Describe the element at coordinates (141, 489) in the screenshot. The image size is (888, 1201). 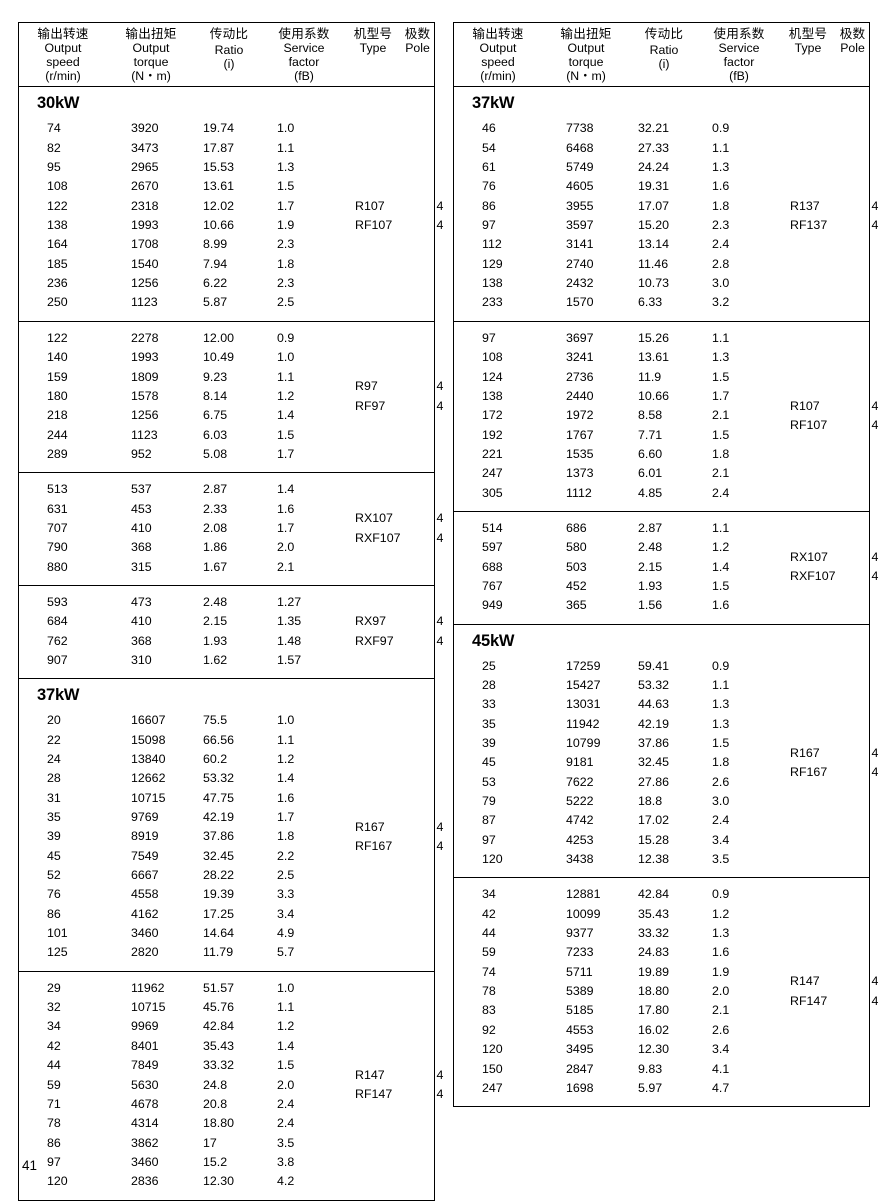
I see `torque-cell: 537` at that location.